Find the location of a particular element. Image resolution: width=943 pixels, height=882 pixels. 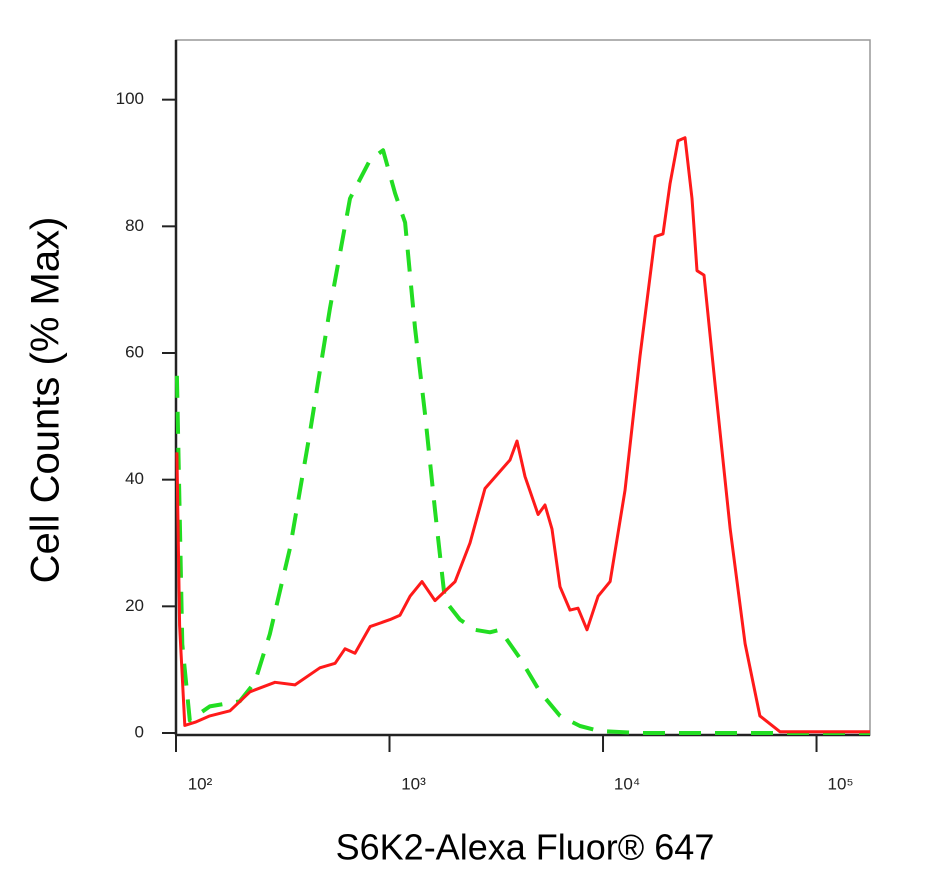

x-tick-label: 10³ is located at coordinates (413, 783).